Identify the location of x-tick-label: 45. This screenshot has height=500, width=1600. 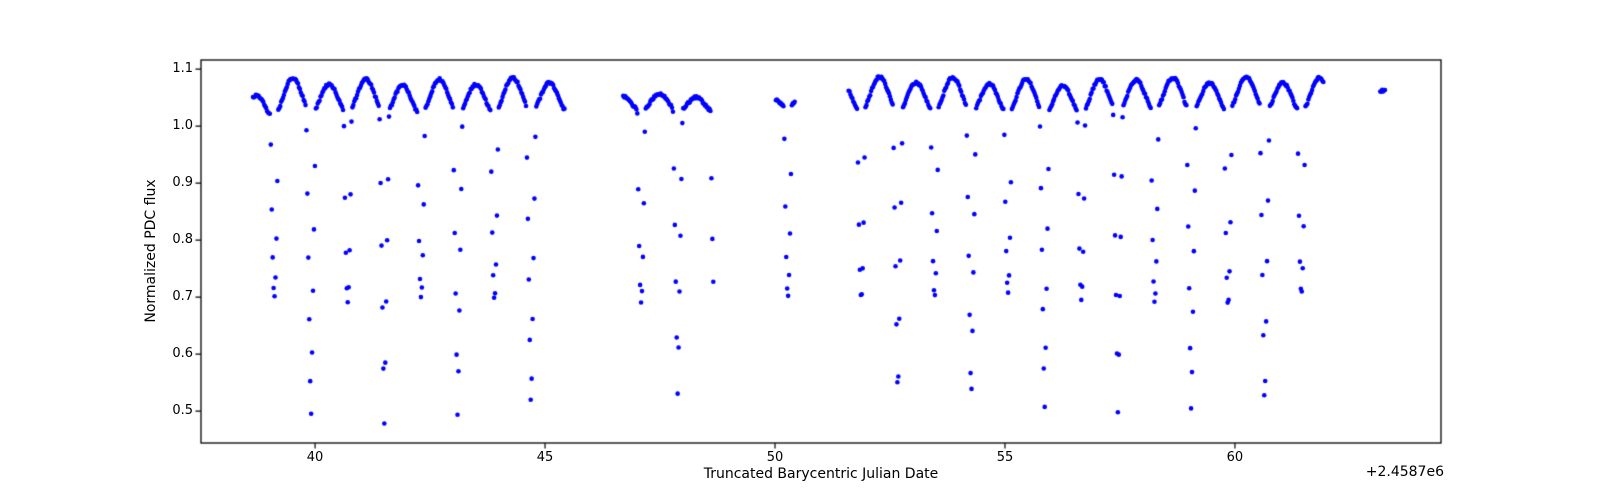
(545, 457).